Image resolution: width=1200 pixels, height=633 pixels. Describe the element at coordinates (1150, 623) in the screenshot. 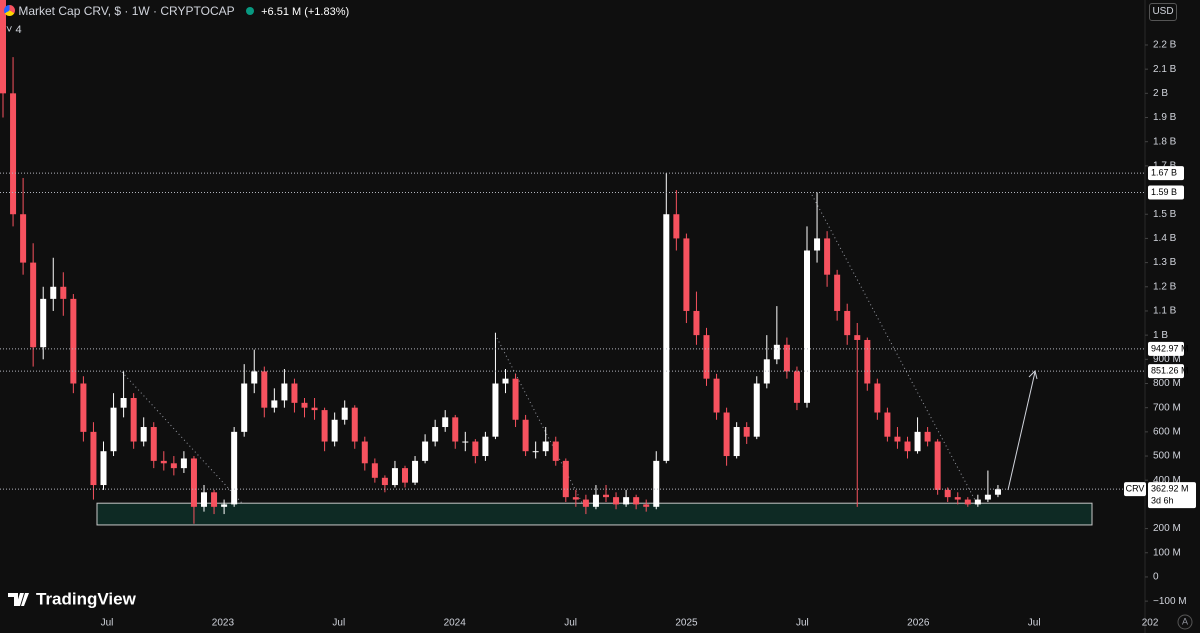

I see `x-tick-label: 202` at that location.